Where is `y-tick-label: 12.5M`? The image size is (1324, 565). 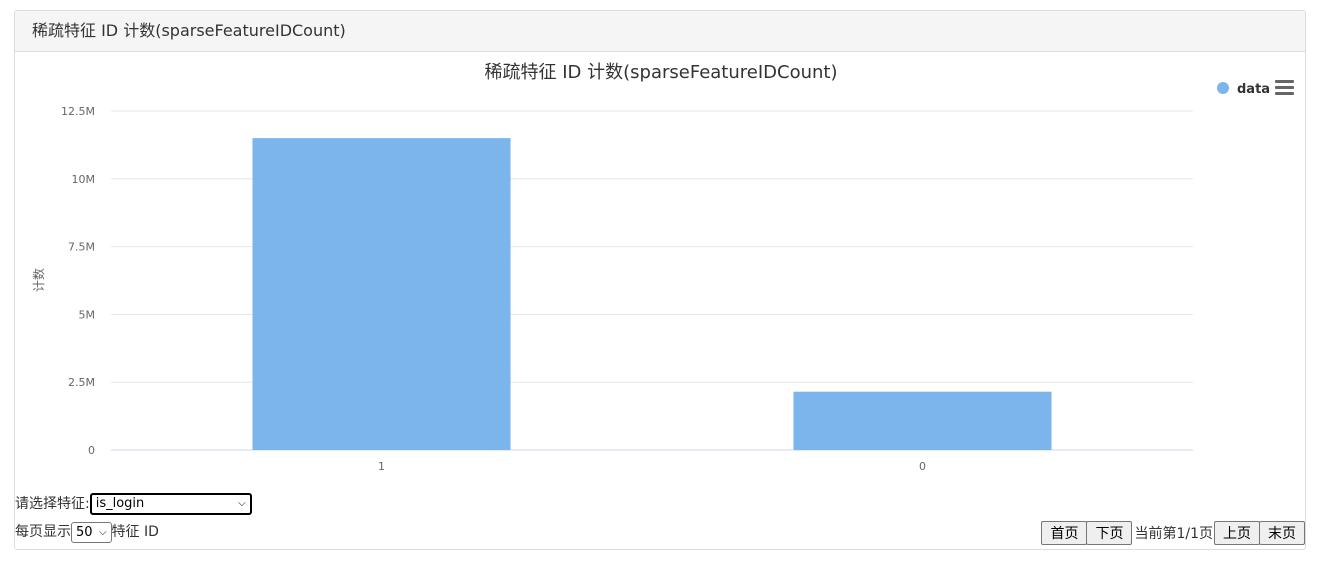 y-tick-label: 12.5M is located at coordinates (78, 111).